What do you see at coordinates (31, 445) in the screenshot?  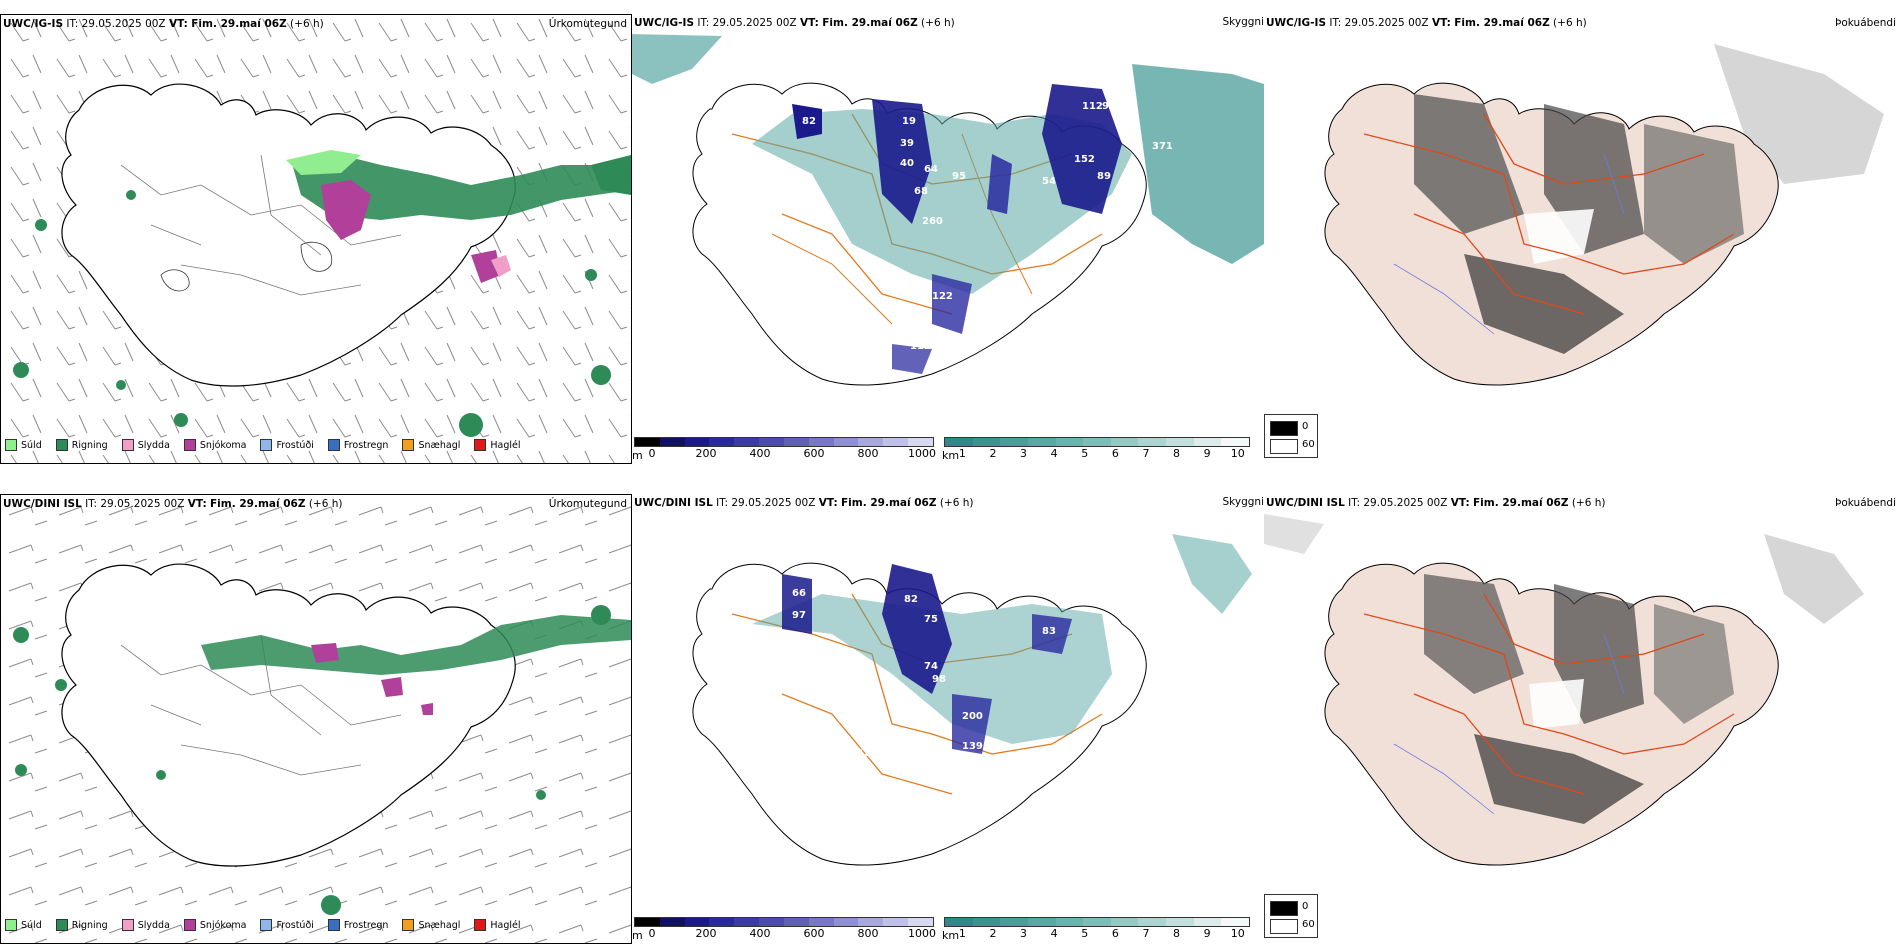 I see `precip-legend-label: Súld` at bounding box center [31, 445].